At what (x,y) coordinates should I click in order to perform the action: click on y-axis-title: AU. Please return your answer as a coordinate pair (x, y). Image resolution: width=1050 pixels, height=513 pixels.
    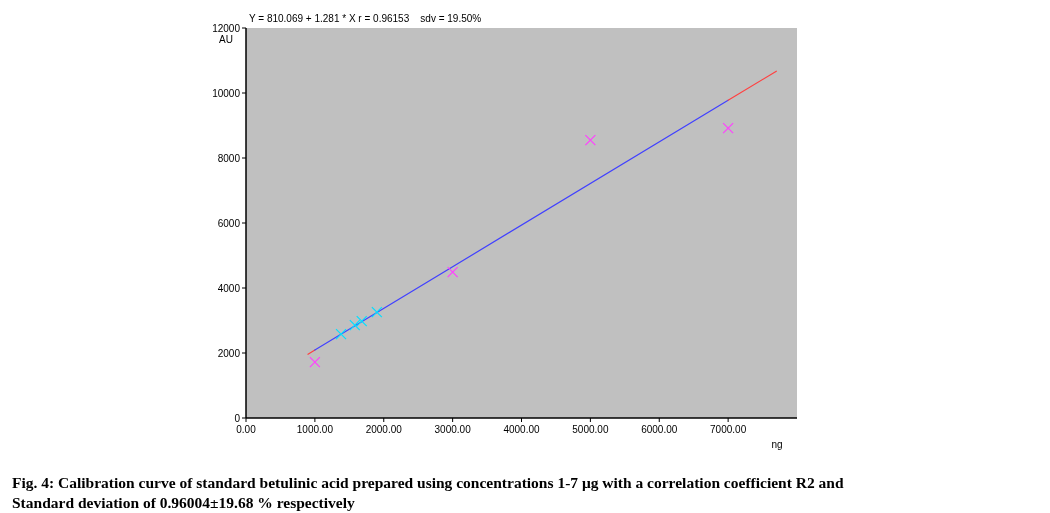
    Looking at the image, I should click on (226, 39).